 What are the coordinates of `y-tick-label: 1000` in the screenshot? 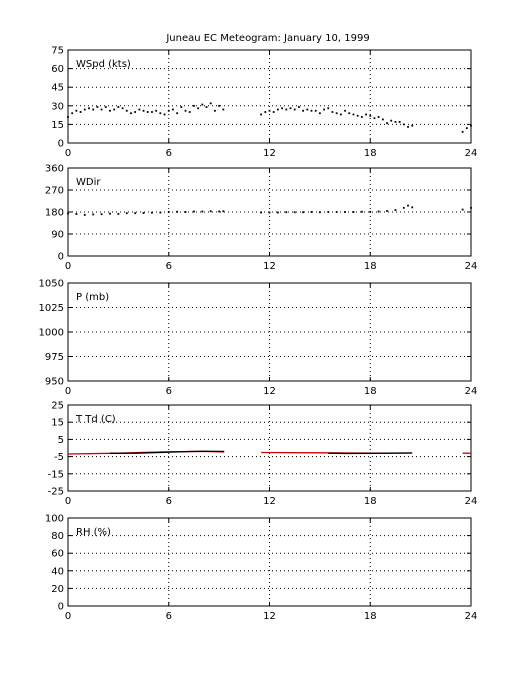 It's located at (51, 333).